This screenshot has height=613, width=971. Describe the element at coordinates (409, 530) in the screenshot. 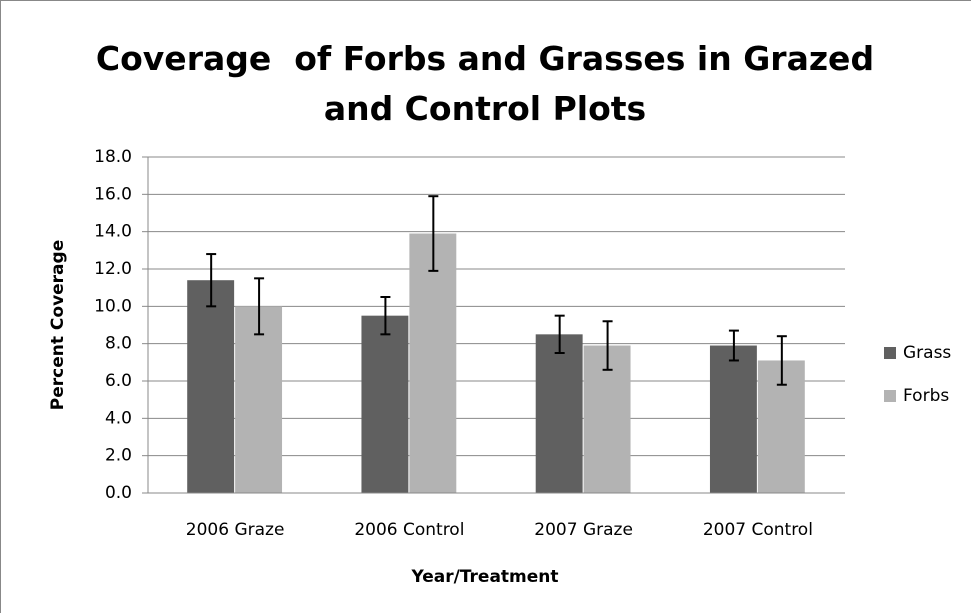

I see `x-tick-label: 2006 Control` at that location.